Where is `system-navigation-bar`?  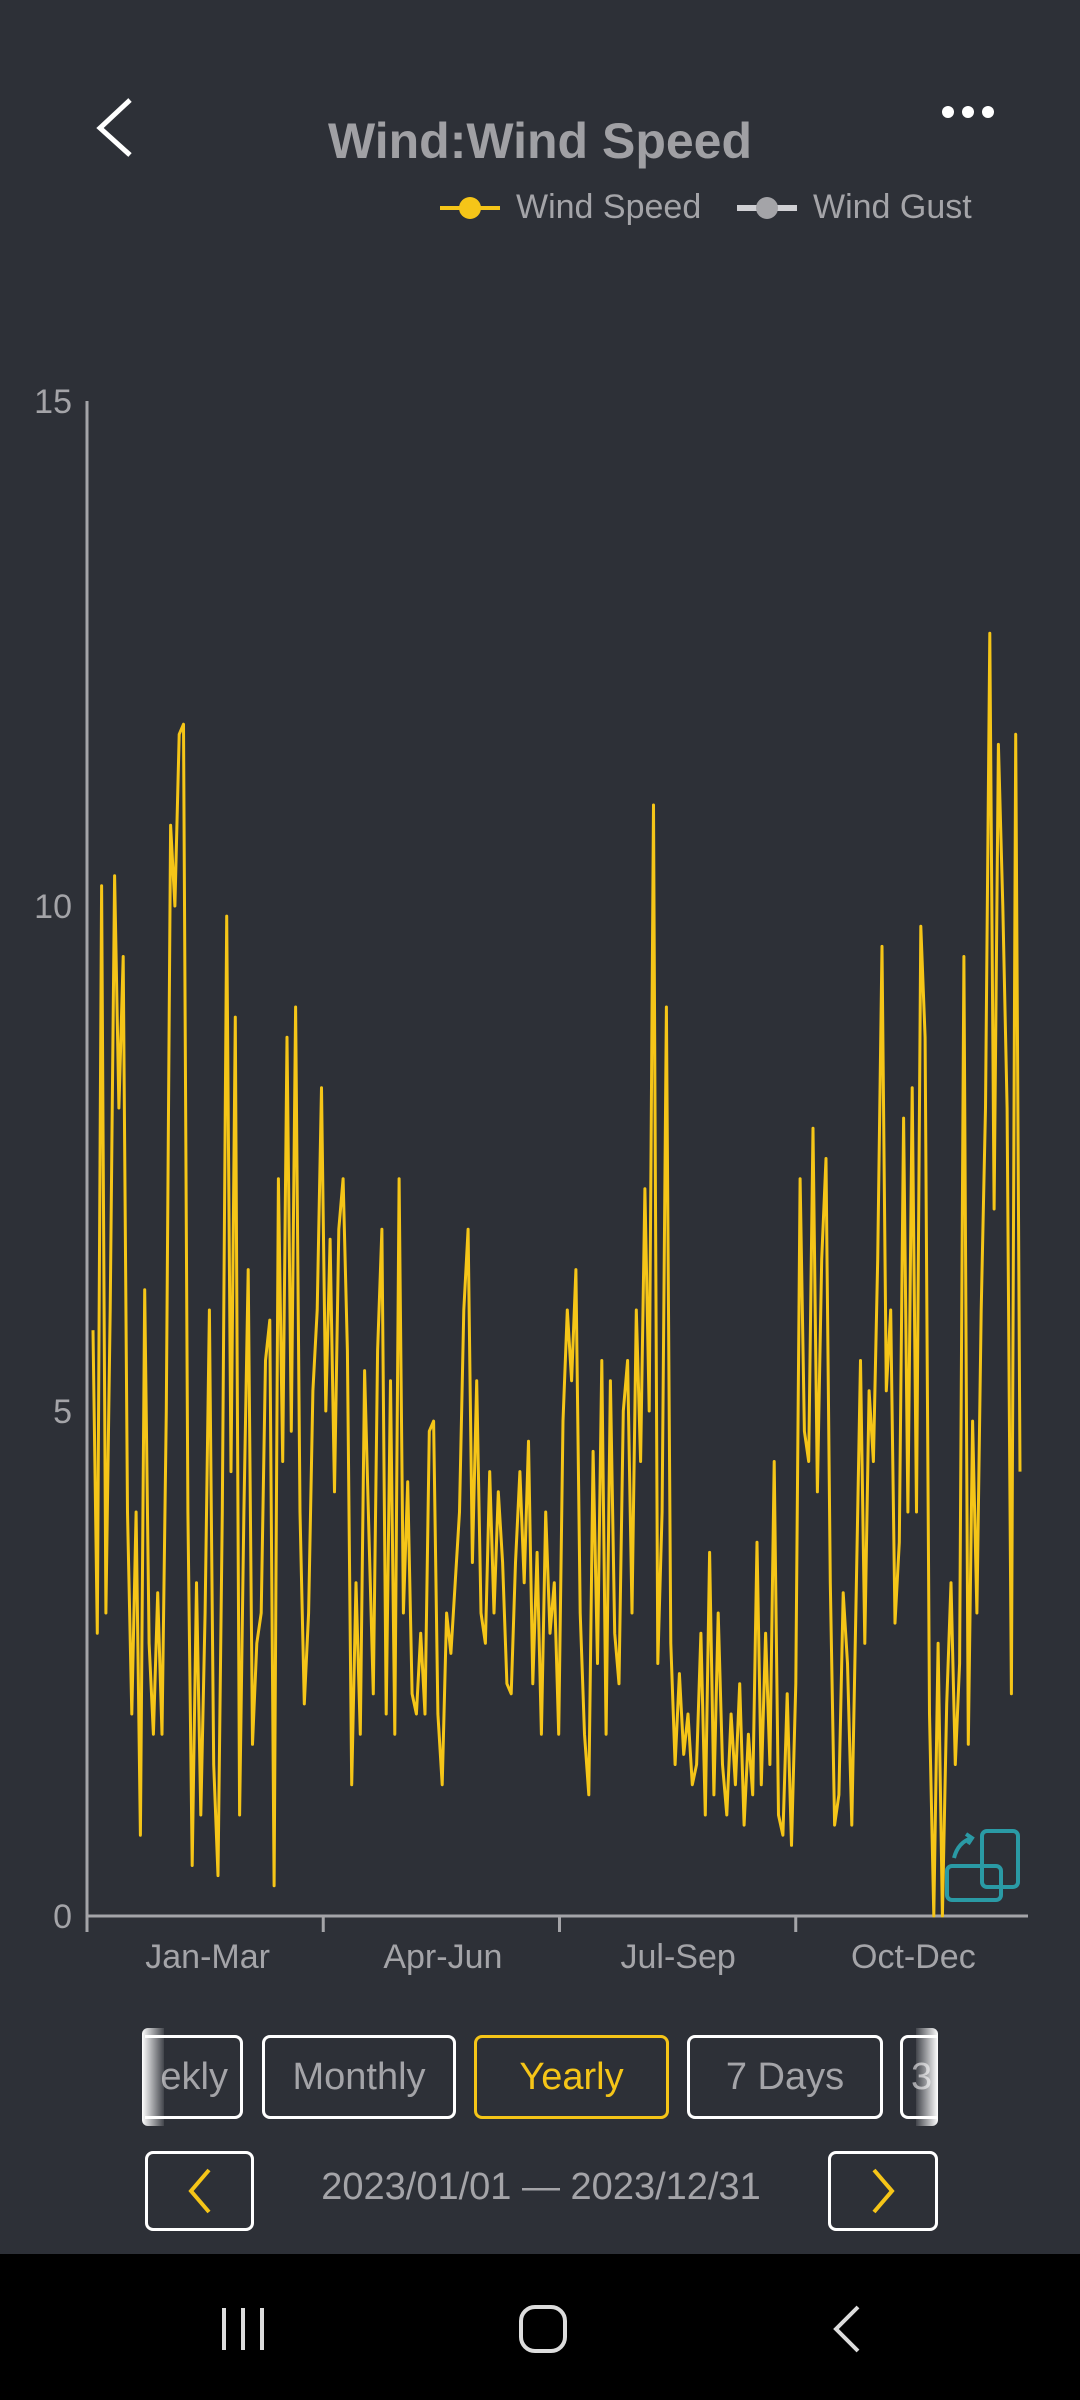 system-navigation-bar is located at coordinates (540, 2327).